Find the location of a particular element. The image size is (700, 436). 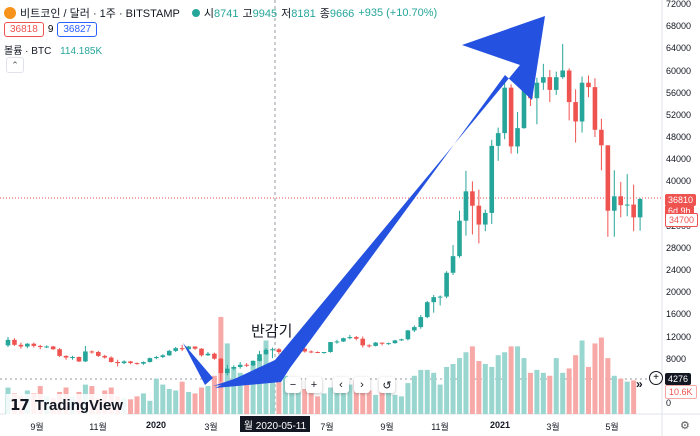

sell-price-button: 36818 is located at coordinates (24, 29).